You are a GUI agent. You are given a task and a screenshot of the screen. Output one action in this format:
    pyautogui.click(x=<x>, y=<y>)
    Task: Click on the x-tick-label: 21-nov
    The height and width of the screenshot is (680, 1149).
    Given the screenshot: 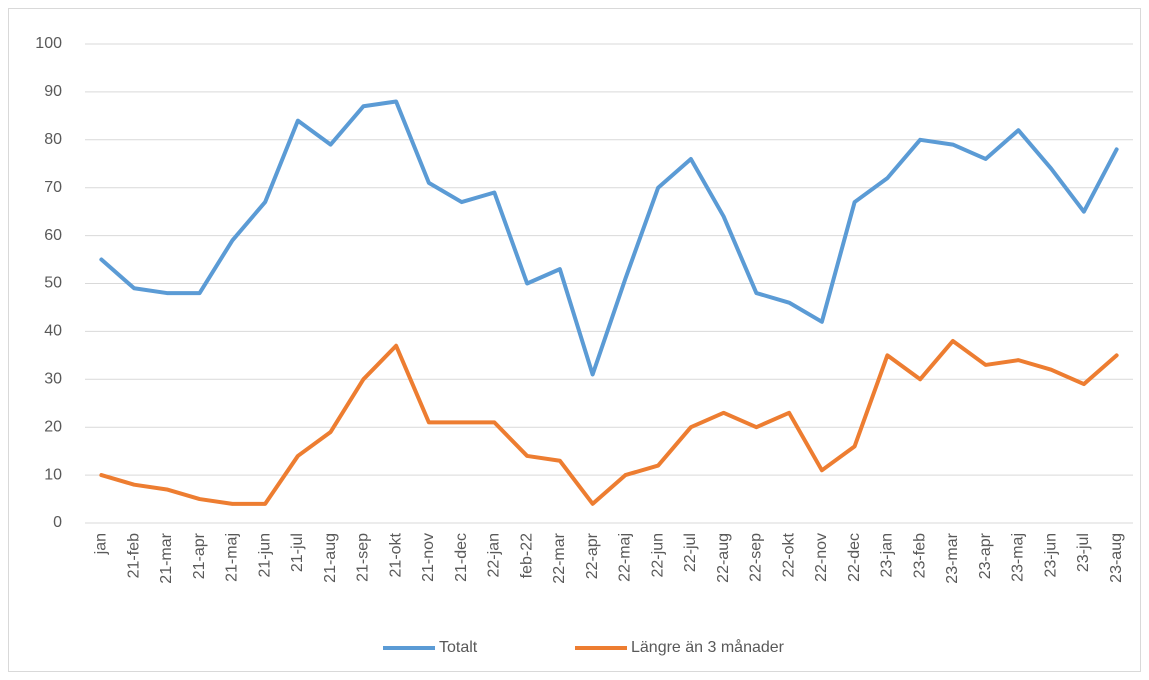 What is the action you would take?
    pyautogui.click(x=428, y=557)
    